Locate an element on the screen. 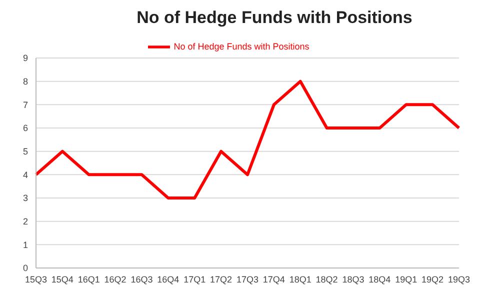 This screenshot has width=479, height=302. x-tick-label: 19Q1 is located at coordinates (406, 279).